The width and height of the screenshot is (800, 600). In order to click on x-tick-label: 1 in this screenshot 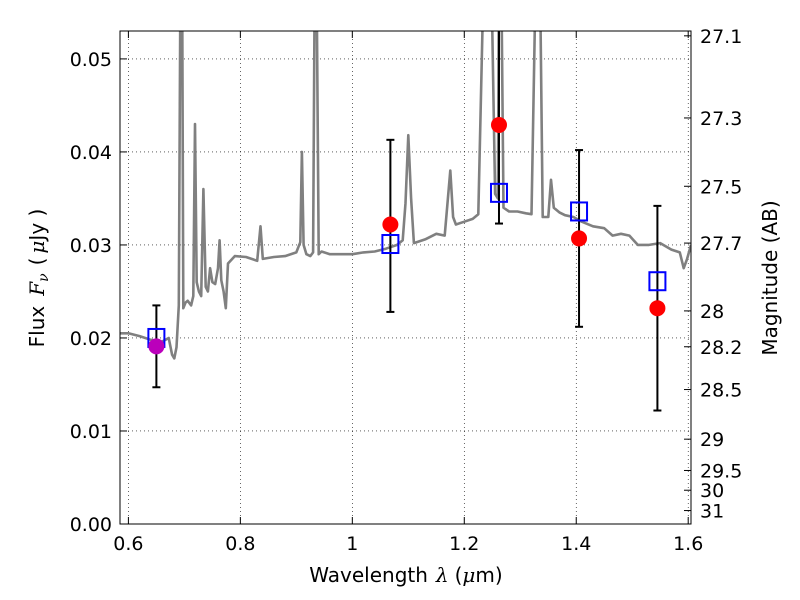, I will do `click(352, 544)`.